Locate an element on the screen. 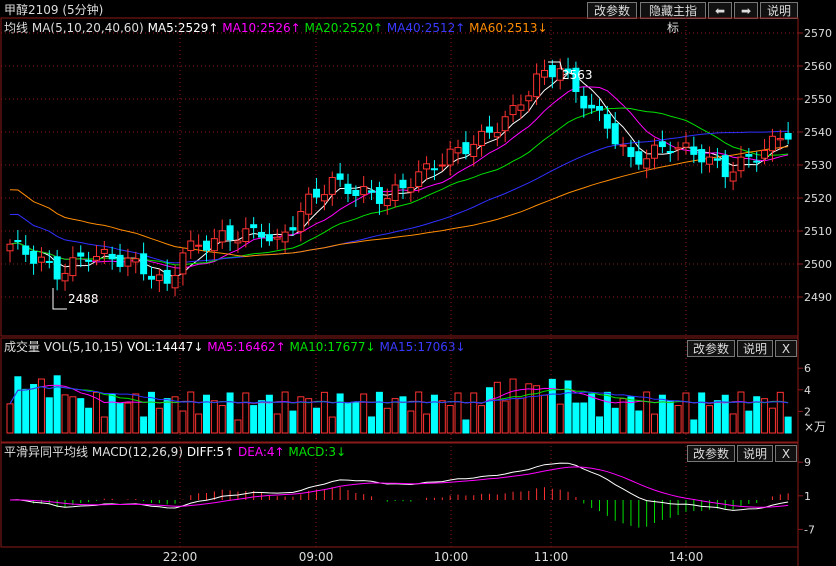 This screenshot has width=836, height=566. price-tick-label: 2550 is located at coordinates (818, 99).